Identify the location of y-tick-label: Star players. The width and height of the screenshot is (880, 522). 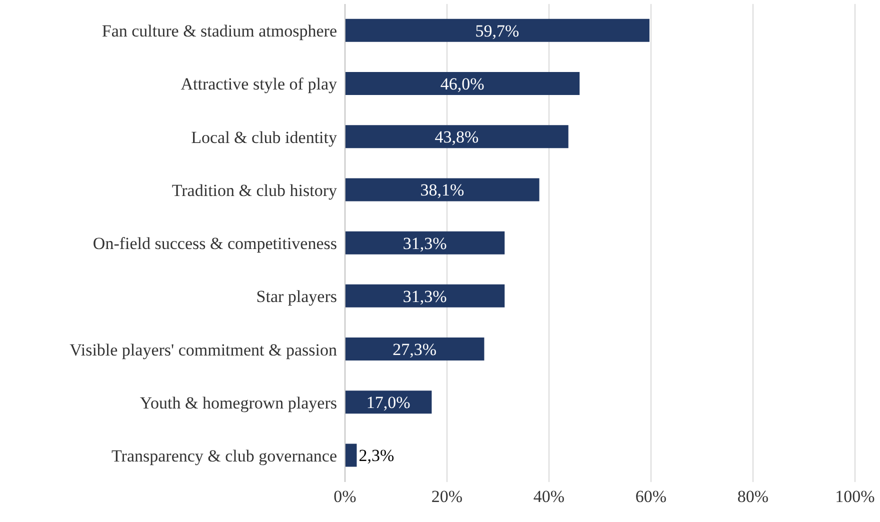
(296, 296).